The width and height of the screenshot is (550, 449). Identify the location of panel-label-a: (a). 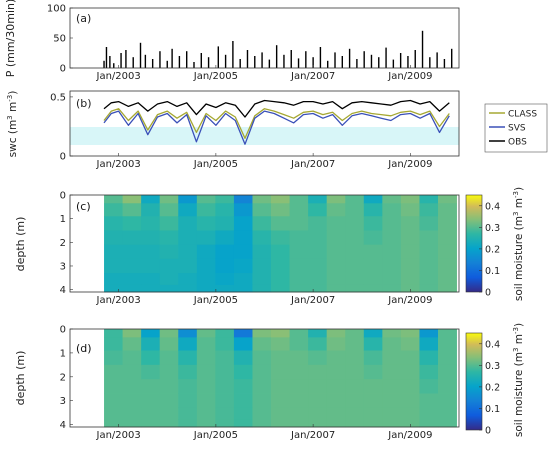
(83, 18).